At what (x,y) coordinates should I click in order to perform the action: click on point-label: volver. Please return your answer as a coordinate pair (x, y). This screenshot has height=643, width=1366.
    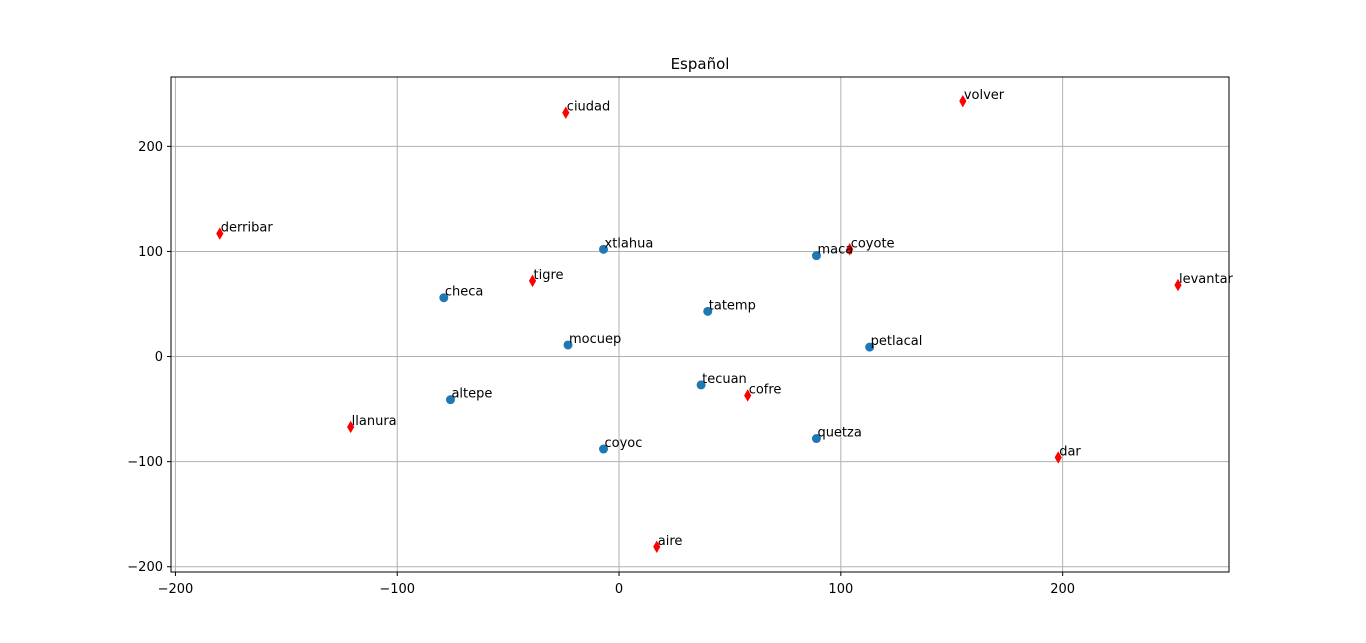
    Looking at the image, I should click on (984, 95).